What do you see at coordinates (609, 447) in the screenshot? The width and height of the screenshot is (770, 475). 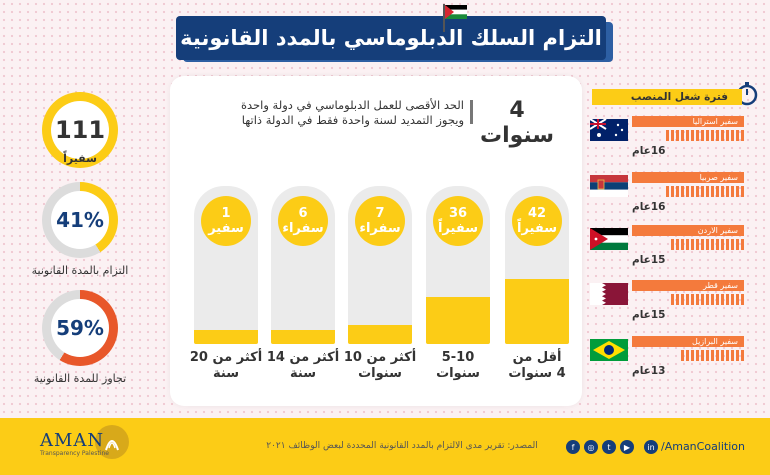 I see `twitter-icon: t` at bounding box center [609, 447].